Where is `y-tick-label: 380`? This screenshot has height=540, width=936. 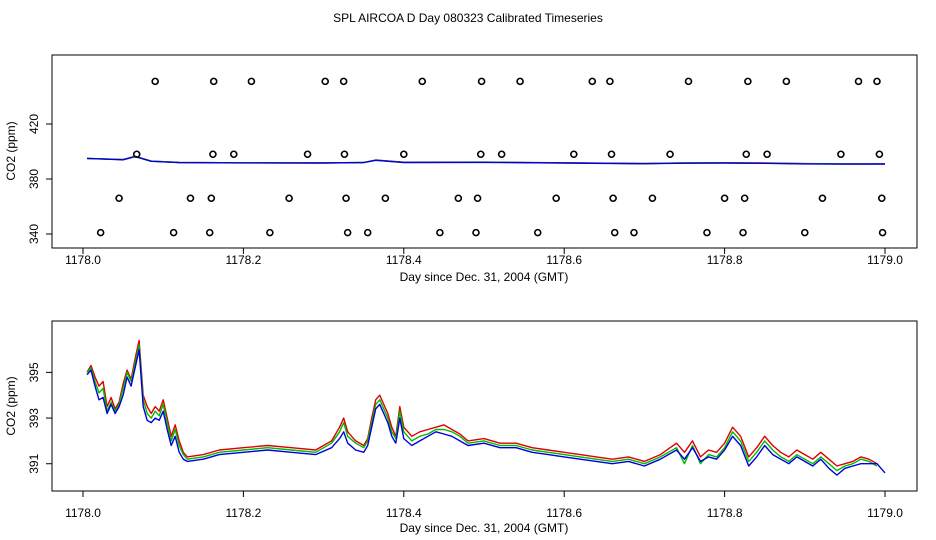
y-tick-label: 380 is located at coordinates (34, 179).